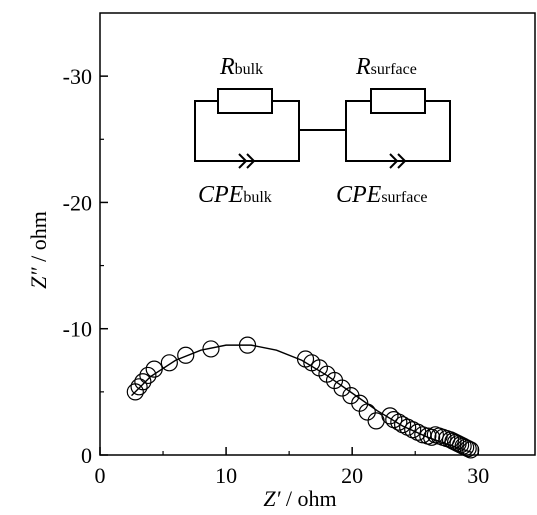 This screenshot has height=515, width=537. Describe the element at coordinates (226, 475) in the screenshot. I see `x-tick-label: 10` at that location.